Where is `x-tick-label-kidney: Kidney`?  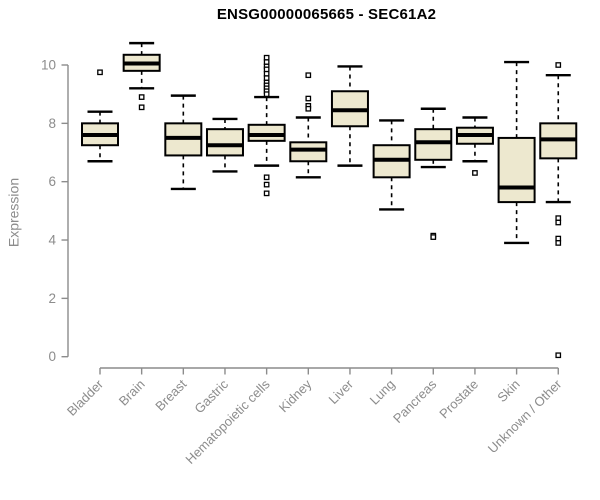
x-tick-label-kidney: Kidney is located at coordinates (295, 395).